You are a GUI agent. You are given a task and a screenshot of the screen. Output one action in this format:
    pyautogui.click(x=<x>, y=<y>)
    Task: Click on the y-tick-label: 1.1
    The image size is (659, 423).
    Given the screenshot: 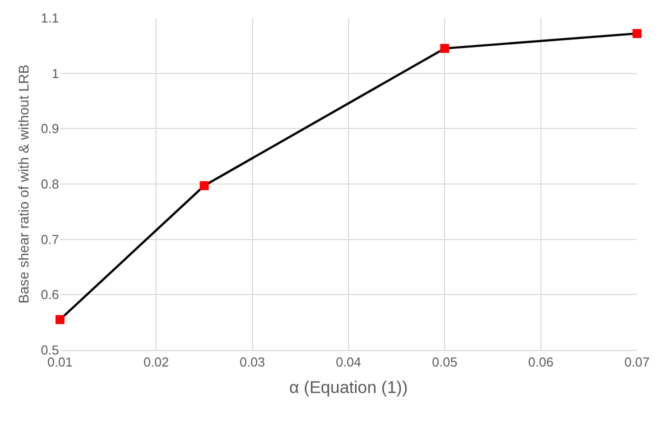 What is the action you would take?
    pyautogui.click(x=49, y=18)
    